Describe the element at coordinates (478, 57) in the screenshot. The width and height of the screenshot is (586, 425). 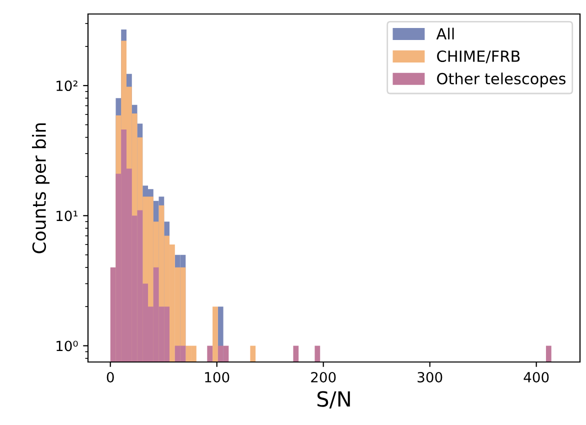
I see `legend-label: CHIME/FRB` at that location.